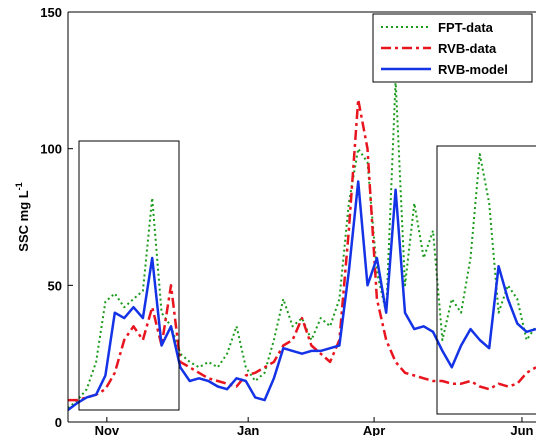  I want to click on x-tick-label: Nov, so click(107, 429).